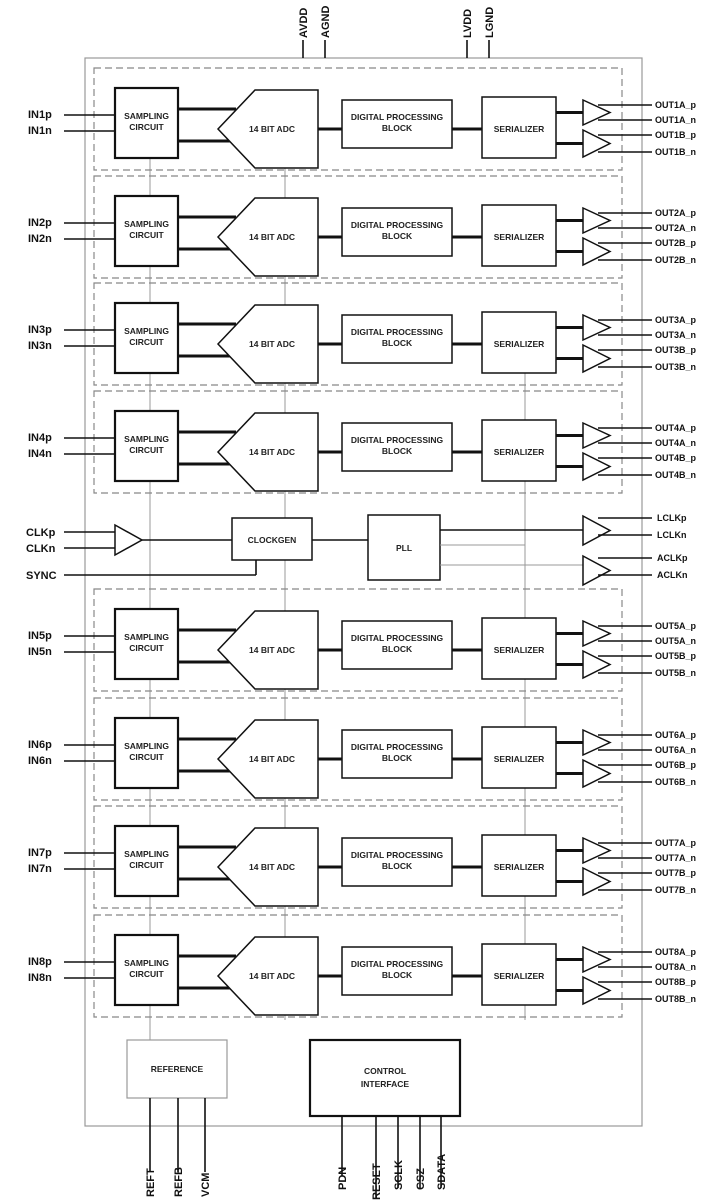 Image resolution: width=727 pixels, height=1200 pixels. Describe the element at coordinates (343, 1178) in the screenshot. I see `control-pin-label: PDN` at that location.